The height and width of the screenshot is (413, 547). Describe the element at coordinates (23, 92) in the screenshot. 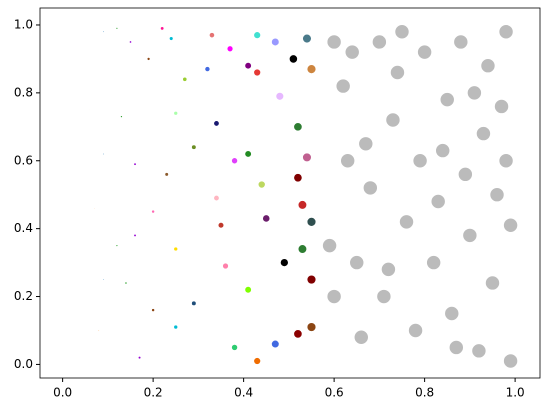

I see `y-tick-label: 0.8` at that location.